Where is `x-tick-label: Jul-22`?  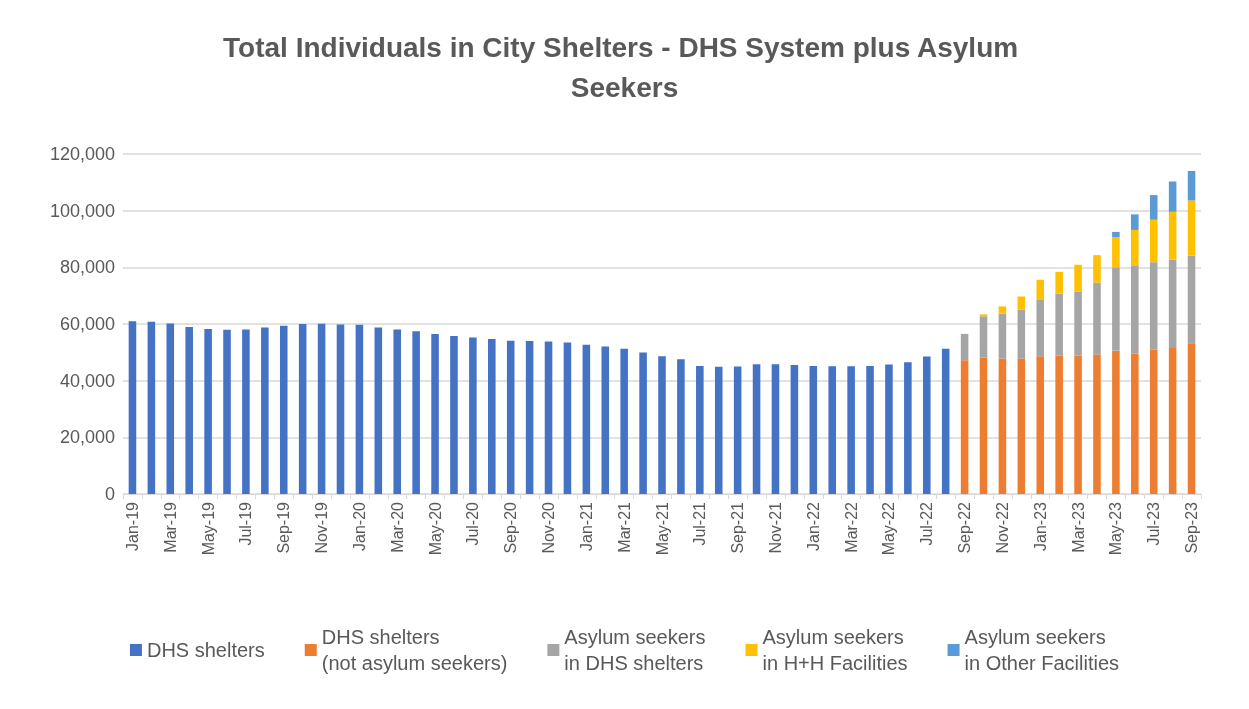 x-tick-label: Jul-22 is located at coordinates (927, 523).